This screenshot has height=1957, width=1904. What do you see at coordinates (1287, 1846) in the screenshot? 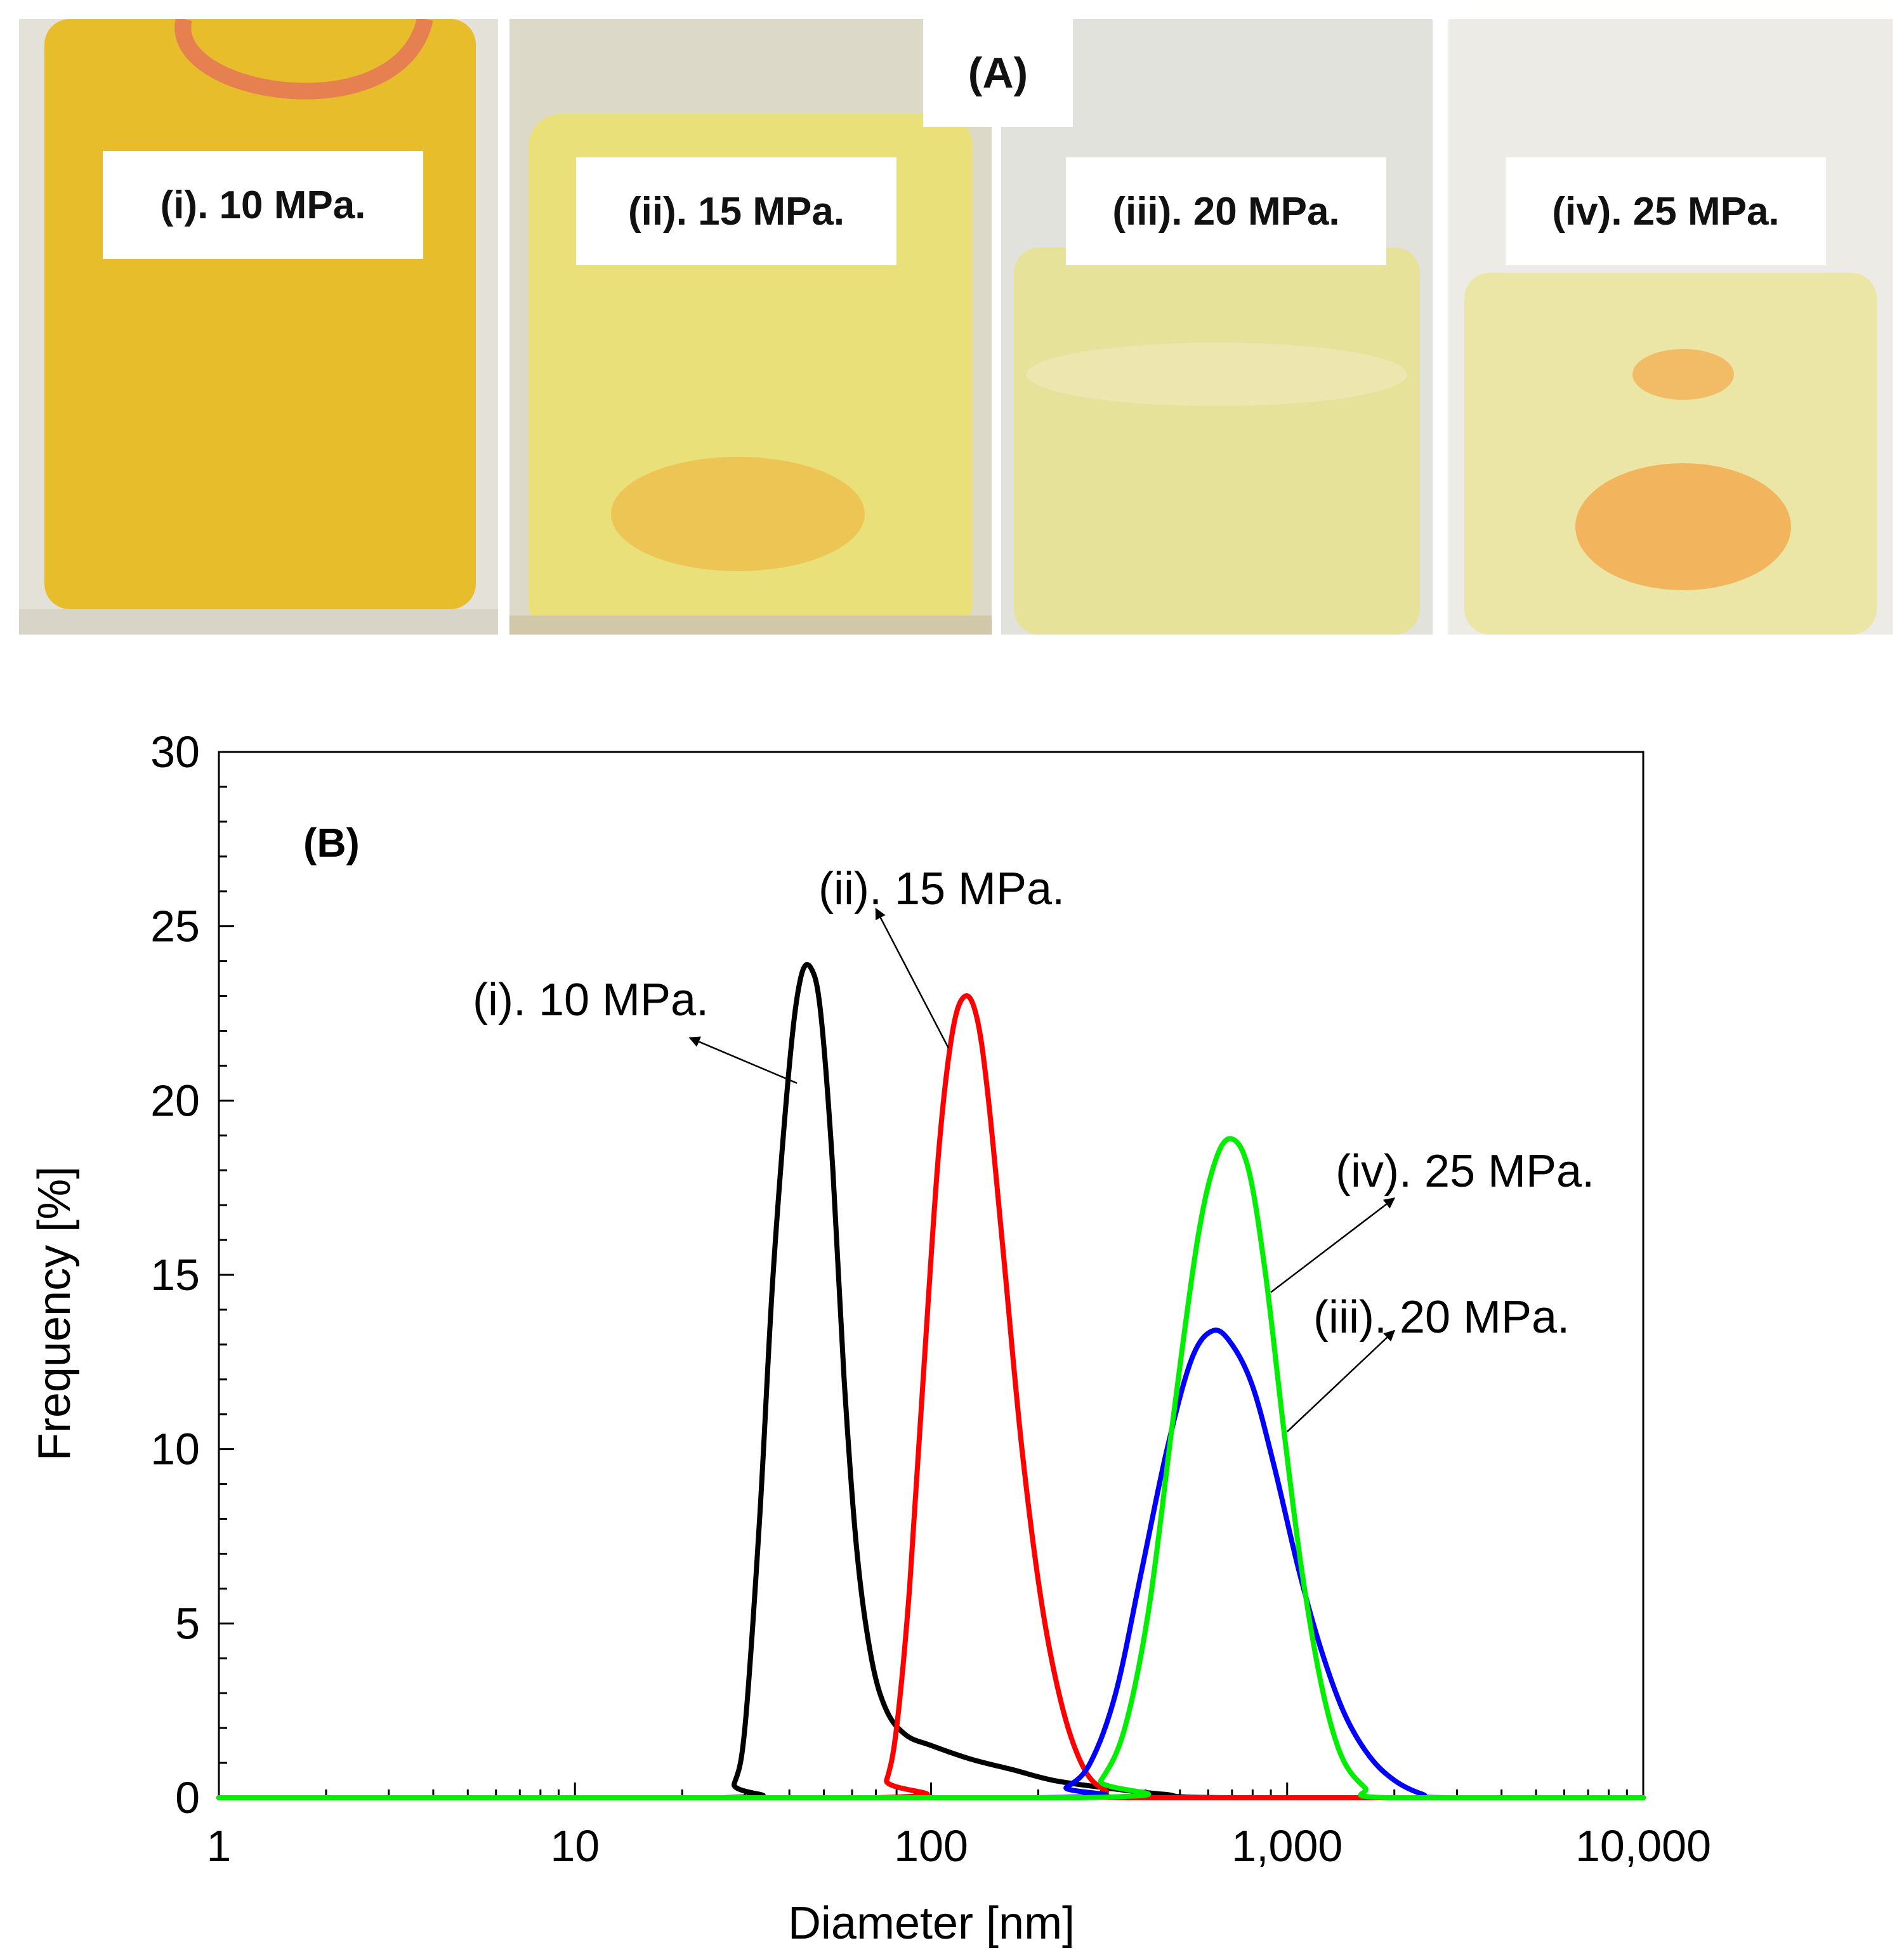
I see `x-tick-label: 1,000` at bounding box center [1287, 1846].